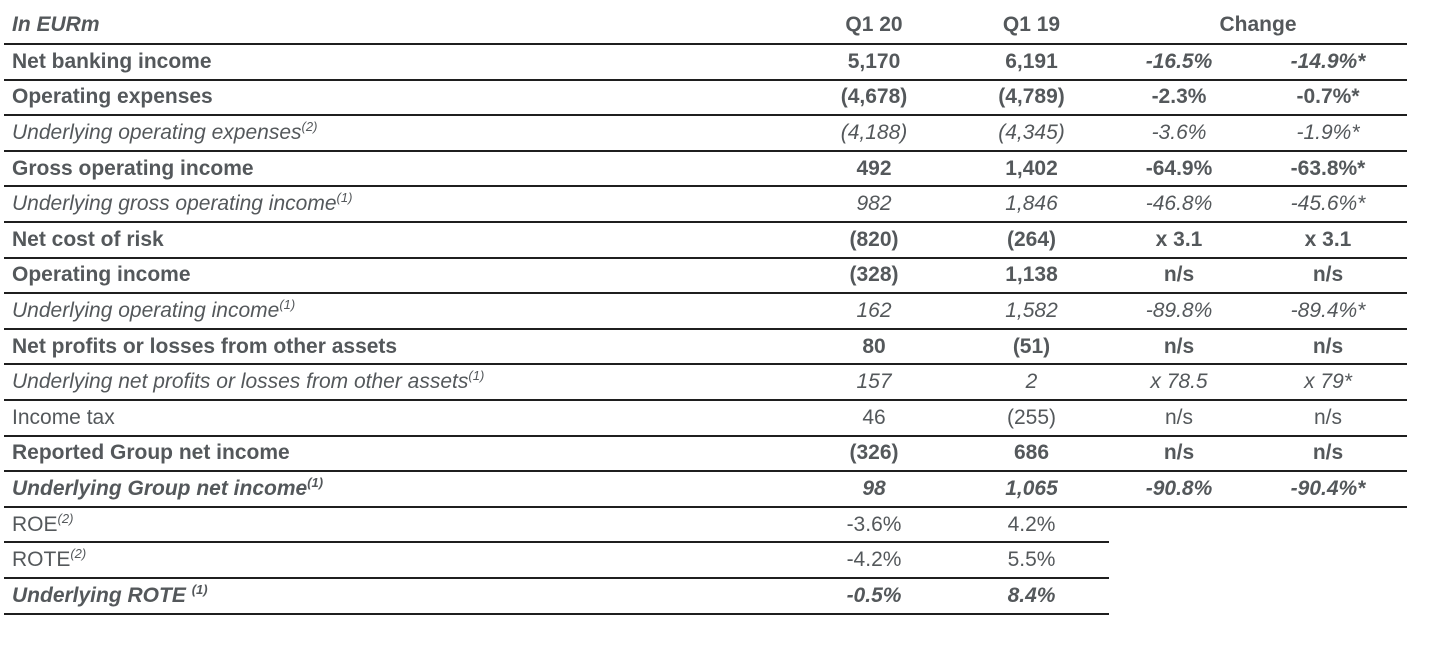 The height and width of the screenshot is (661, 1435). What do you see at coordinates (874, 347) in the screenshot?
I see `cell-q120: 80` at bounding box center [874, 347].